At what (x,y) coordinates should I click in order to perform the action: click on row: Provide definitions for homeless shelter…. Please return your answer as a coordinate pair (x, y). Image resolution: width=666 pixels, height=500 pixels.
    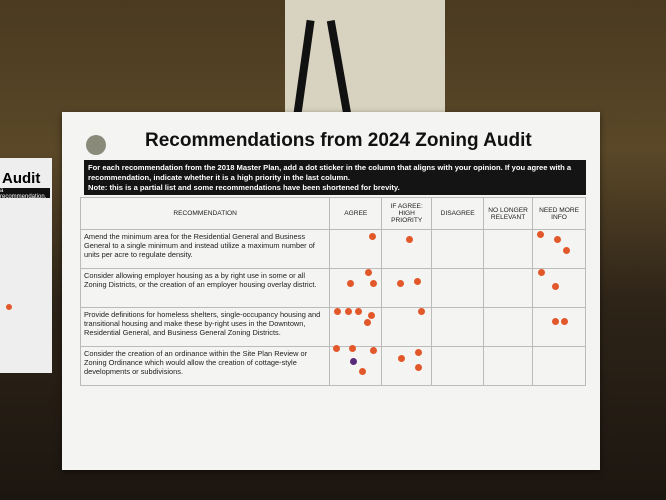
    Looking at the image, I should click on (332, 327).